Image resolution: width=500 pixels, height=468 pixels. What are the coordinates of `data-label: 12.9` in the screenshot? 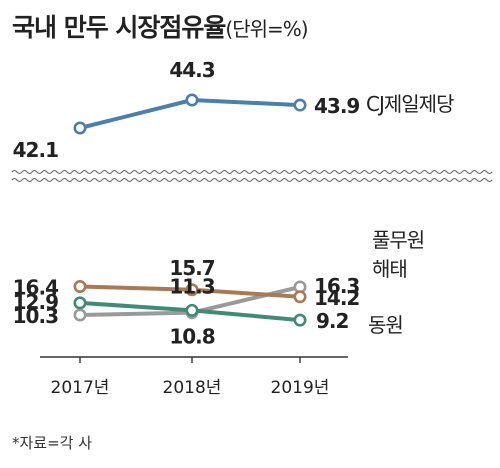 It's located at (35, 302).